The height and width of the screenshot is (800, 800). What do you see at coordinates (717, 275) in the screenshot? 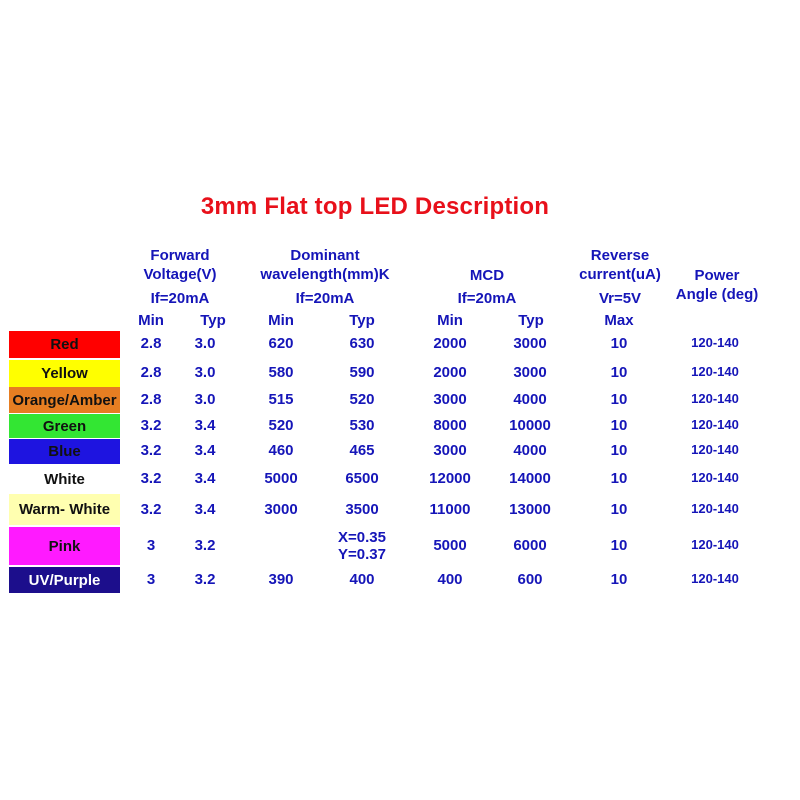
I see `header-power-angle-line1: Power` at bounding box center [717, 275].